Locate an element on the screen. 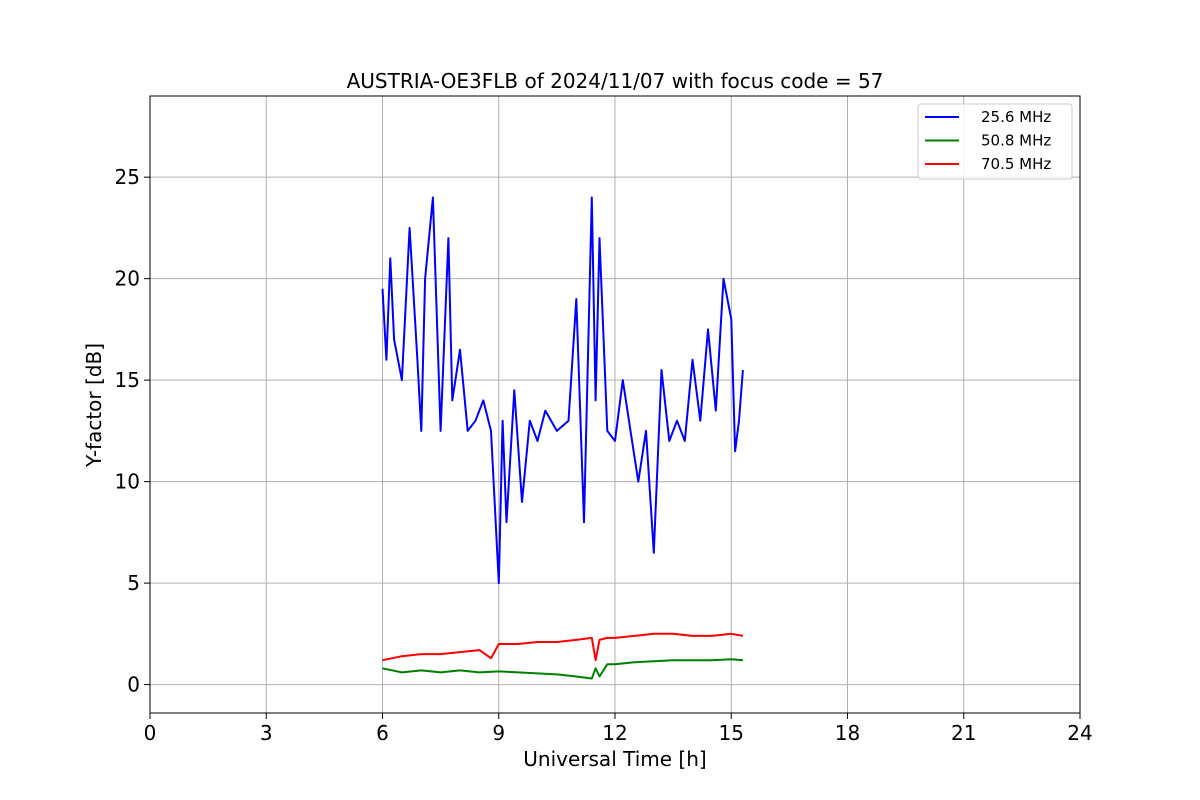  y-tick-label: 25 is located at coordinates (127, 177).